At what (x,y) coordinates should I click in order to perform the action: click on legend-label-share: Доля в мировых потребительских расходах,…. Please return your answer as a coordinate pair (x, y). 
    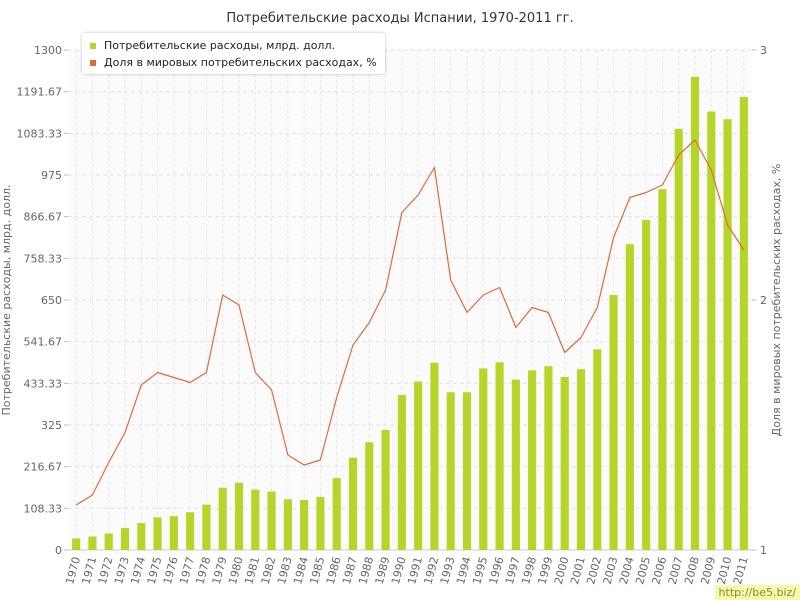
    Looking at the image, I should click on (240, 62).